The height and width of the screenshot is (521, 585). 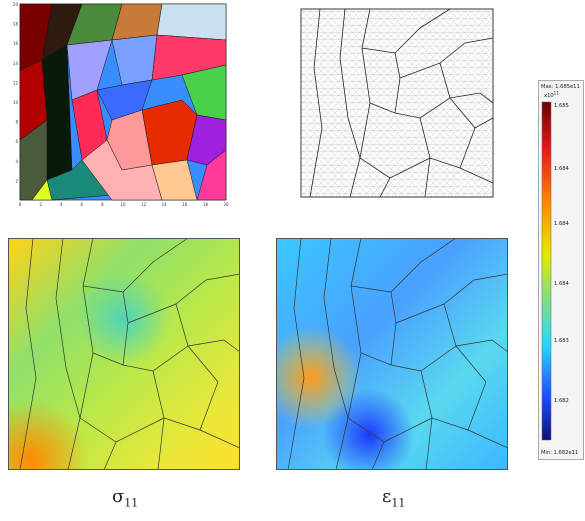 I want to click on x-tick: 4, so click(x=61, y=204).